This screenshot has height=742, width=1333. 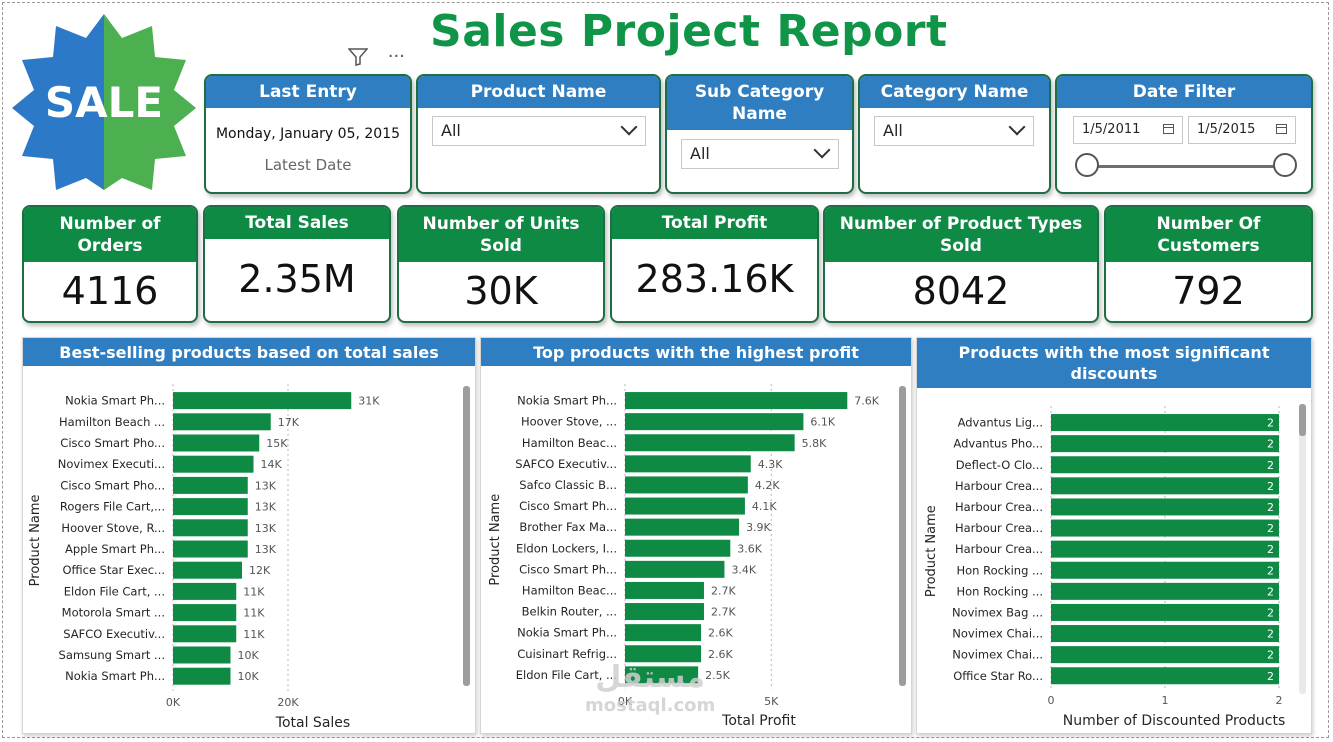 I want to click on data-label: 6.1K, so click(x=822, y=422).